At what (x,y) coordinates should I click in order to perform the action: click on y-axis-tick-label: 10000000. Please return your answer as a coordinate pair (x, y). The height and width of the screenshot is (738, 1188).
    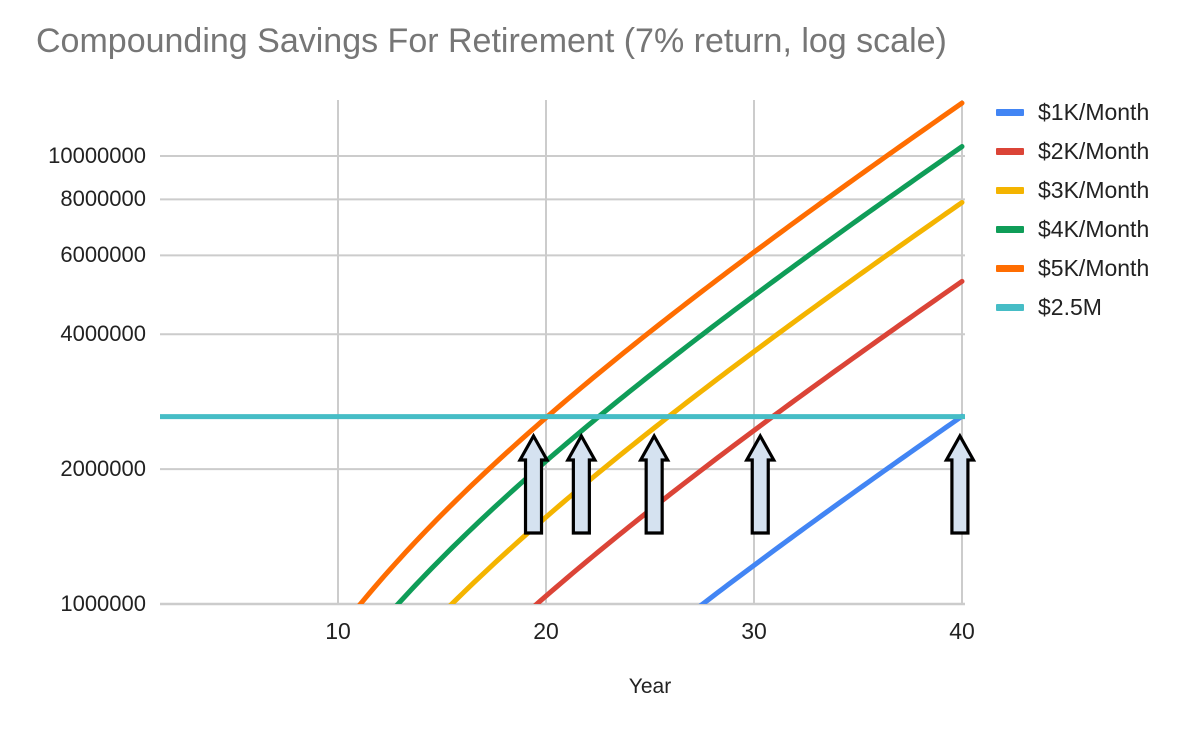
    Looking at the image, I should click on (97, 155).